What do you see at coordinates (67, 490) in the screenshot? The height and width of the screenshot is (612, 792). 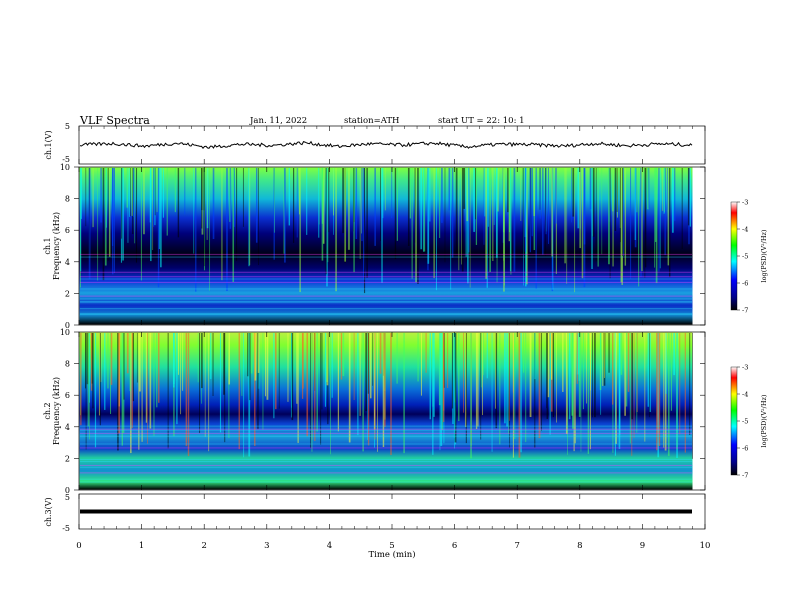 I see `y-tick-label: 0` at bounding box center [67, 490].